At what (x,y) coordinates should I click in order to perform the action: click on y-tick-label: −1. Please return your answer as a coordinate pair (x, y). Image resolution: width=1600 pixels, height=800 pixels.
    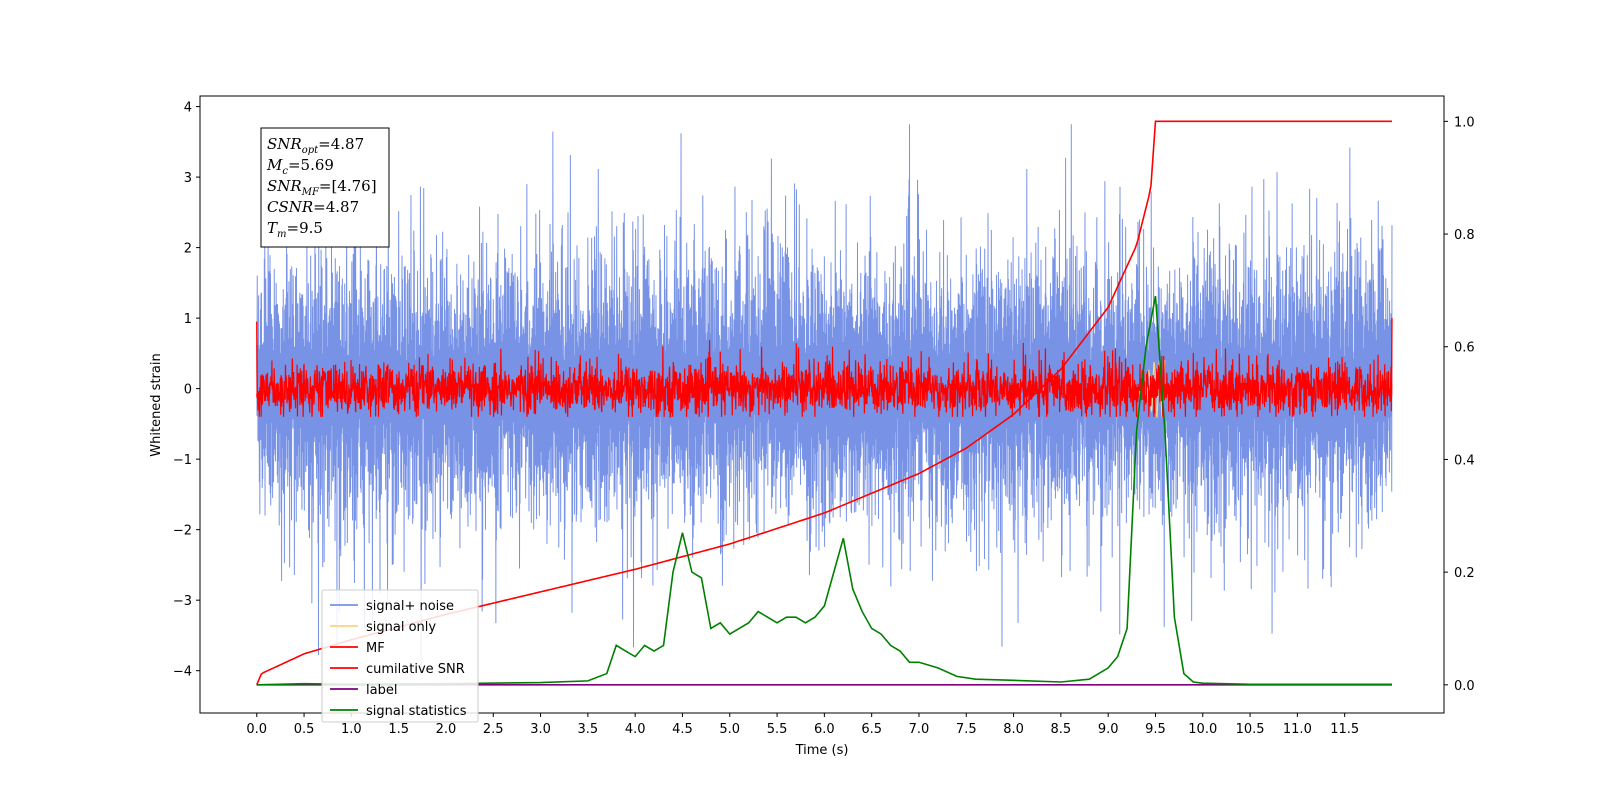
    Looking at the image, I should click on (182, 460).